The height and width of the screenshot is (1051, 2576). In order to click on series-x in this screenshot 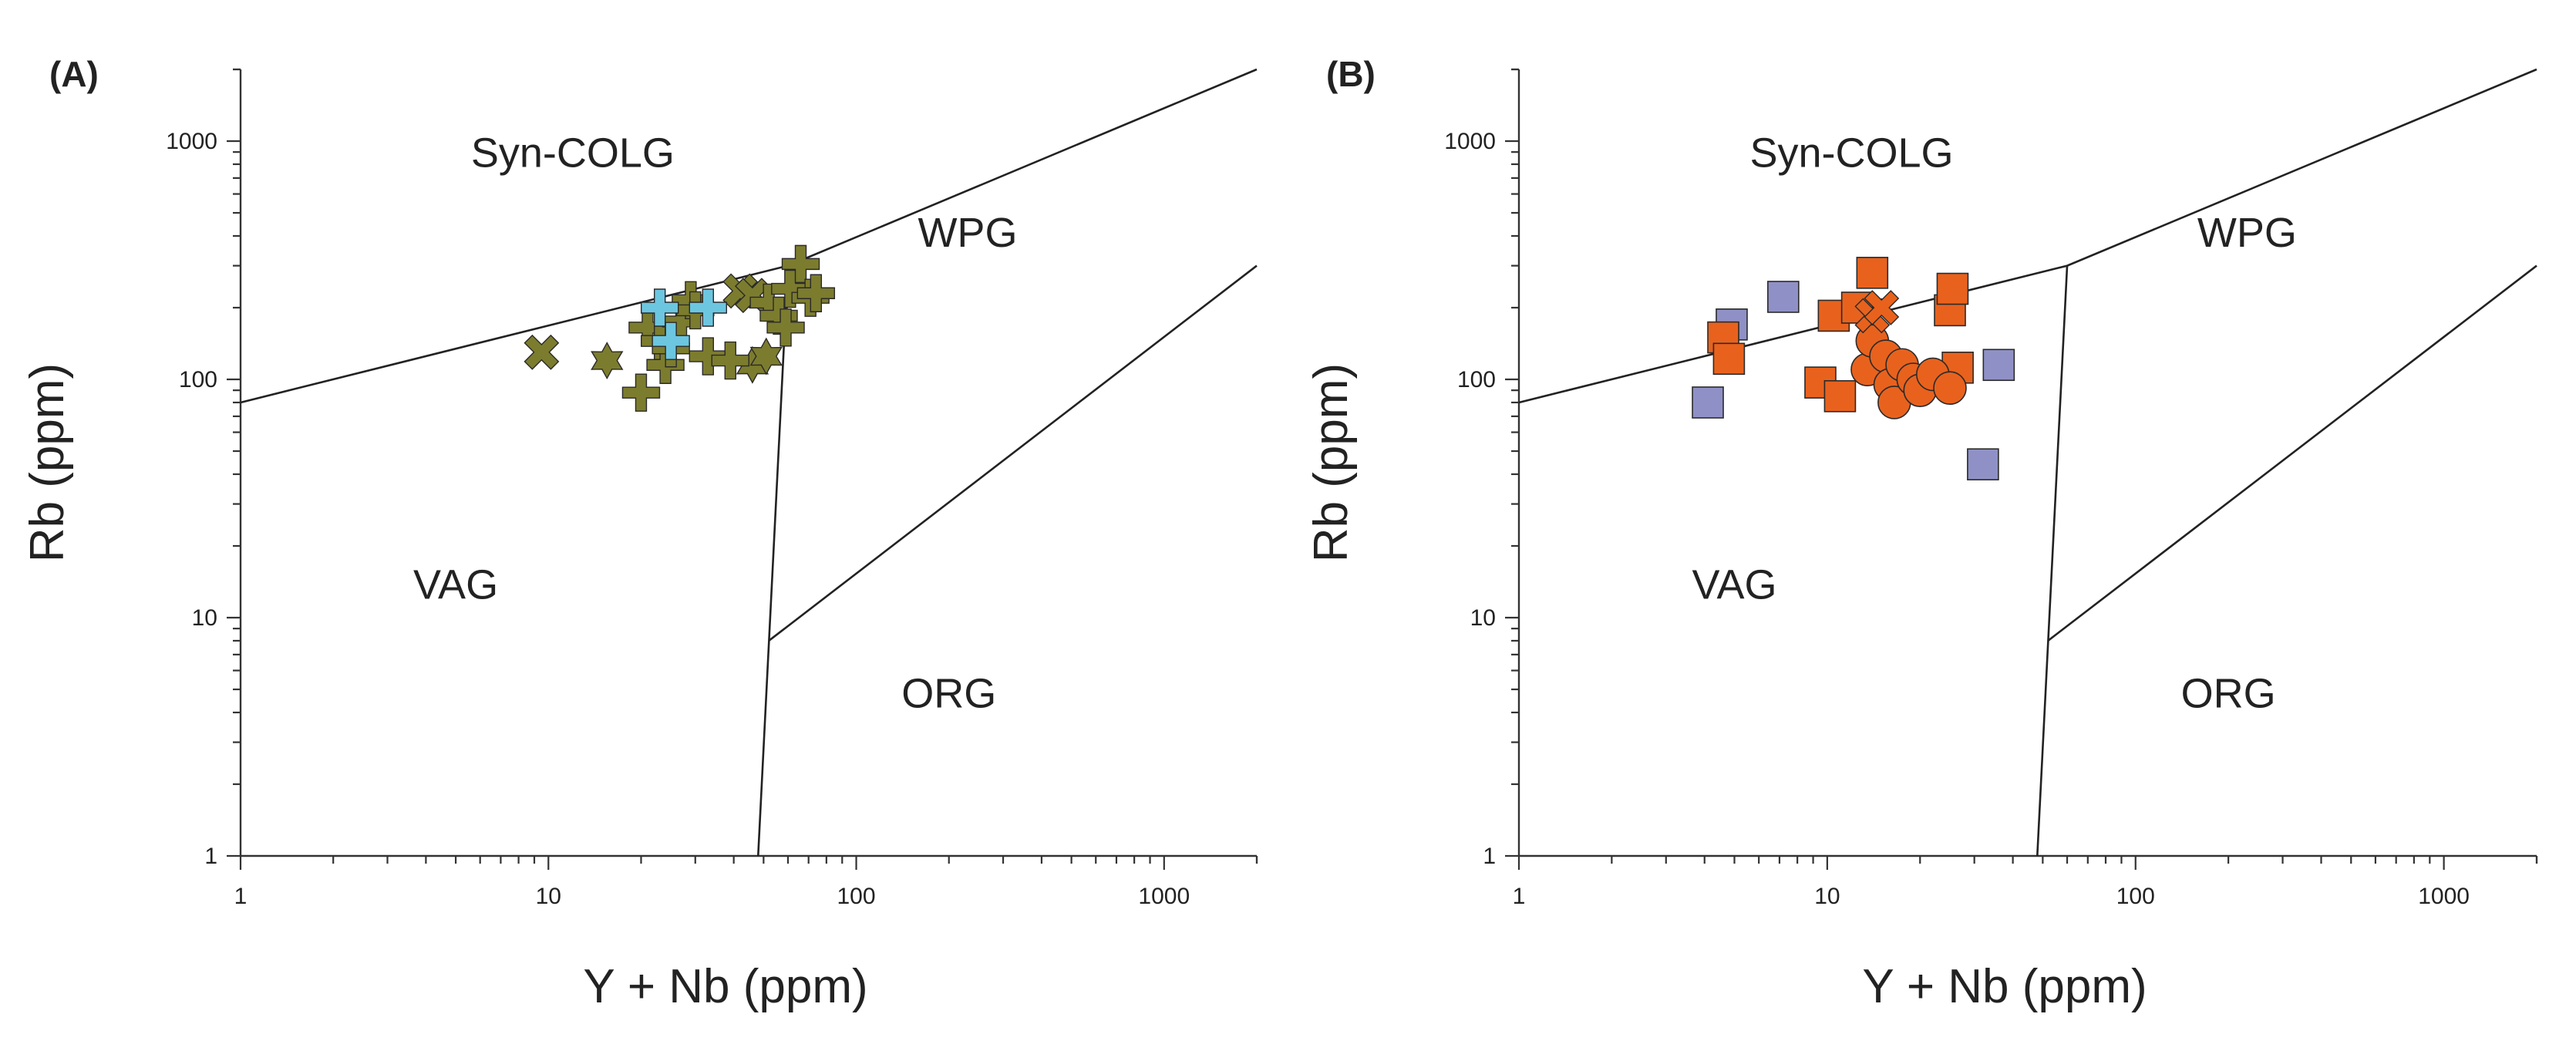, I will do `click(1877, 312)`.